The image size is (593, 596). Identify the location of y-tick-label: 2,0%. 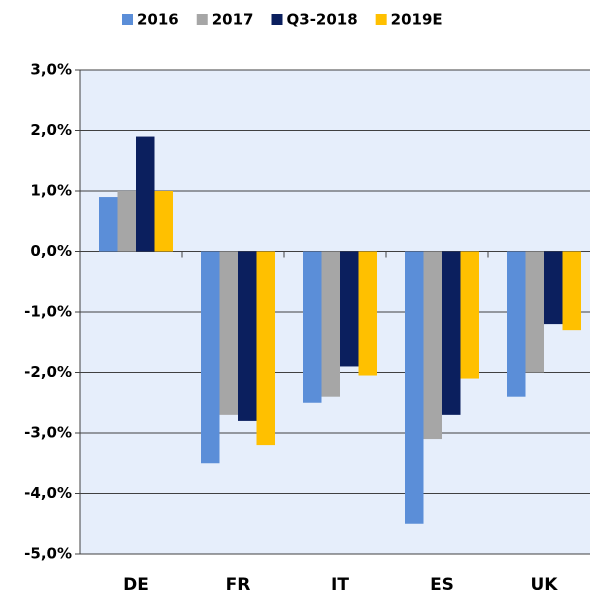
(51, 130).